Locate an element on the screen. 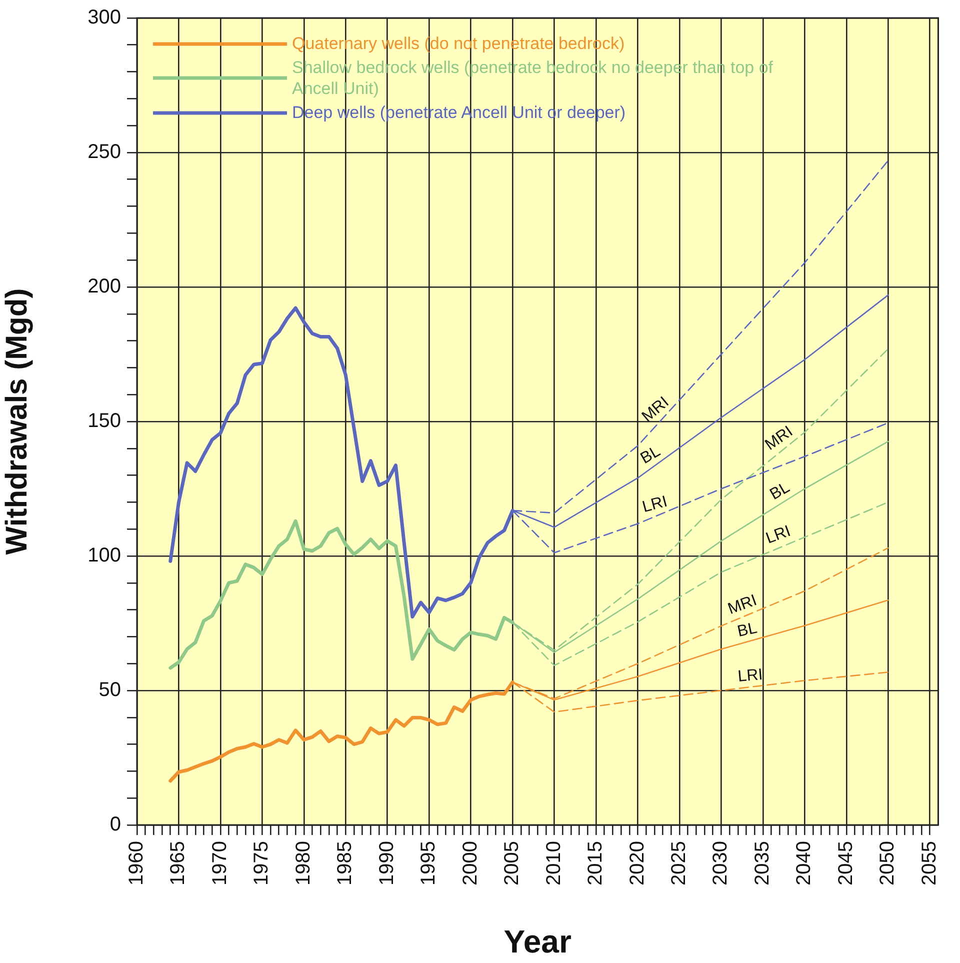  x-axis-title: Year is located at coordinates (538, 942).